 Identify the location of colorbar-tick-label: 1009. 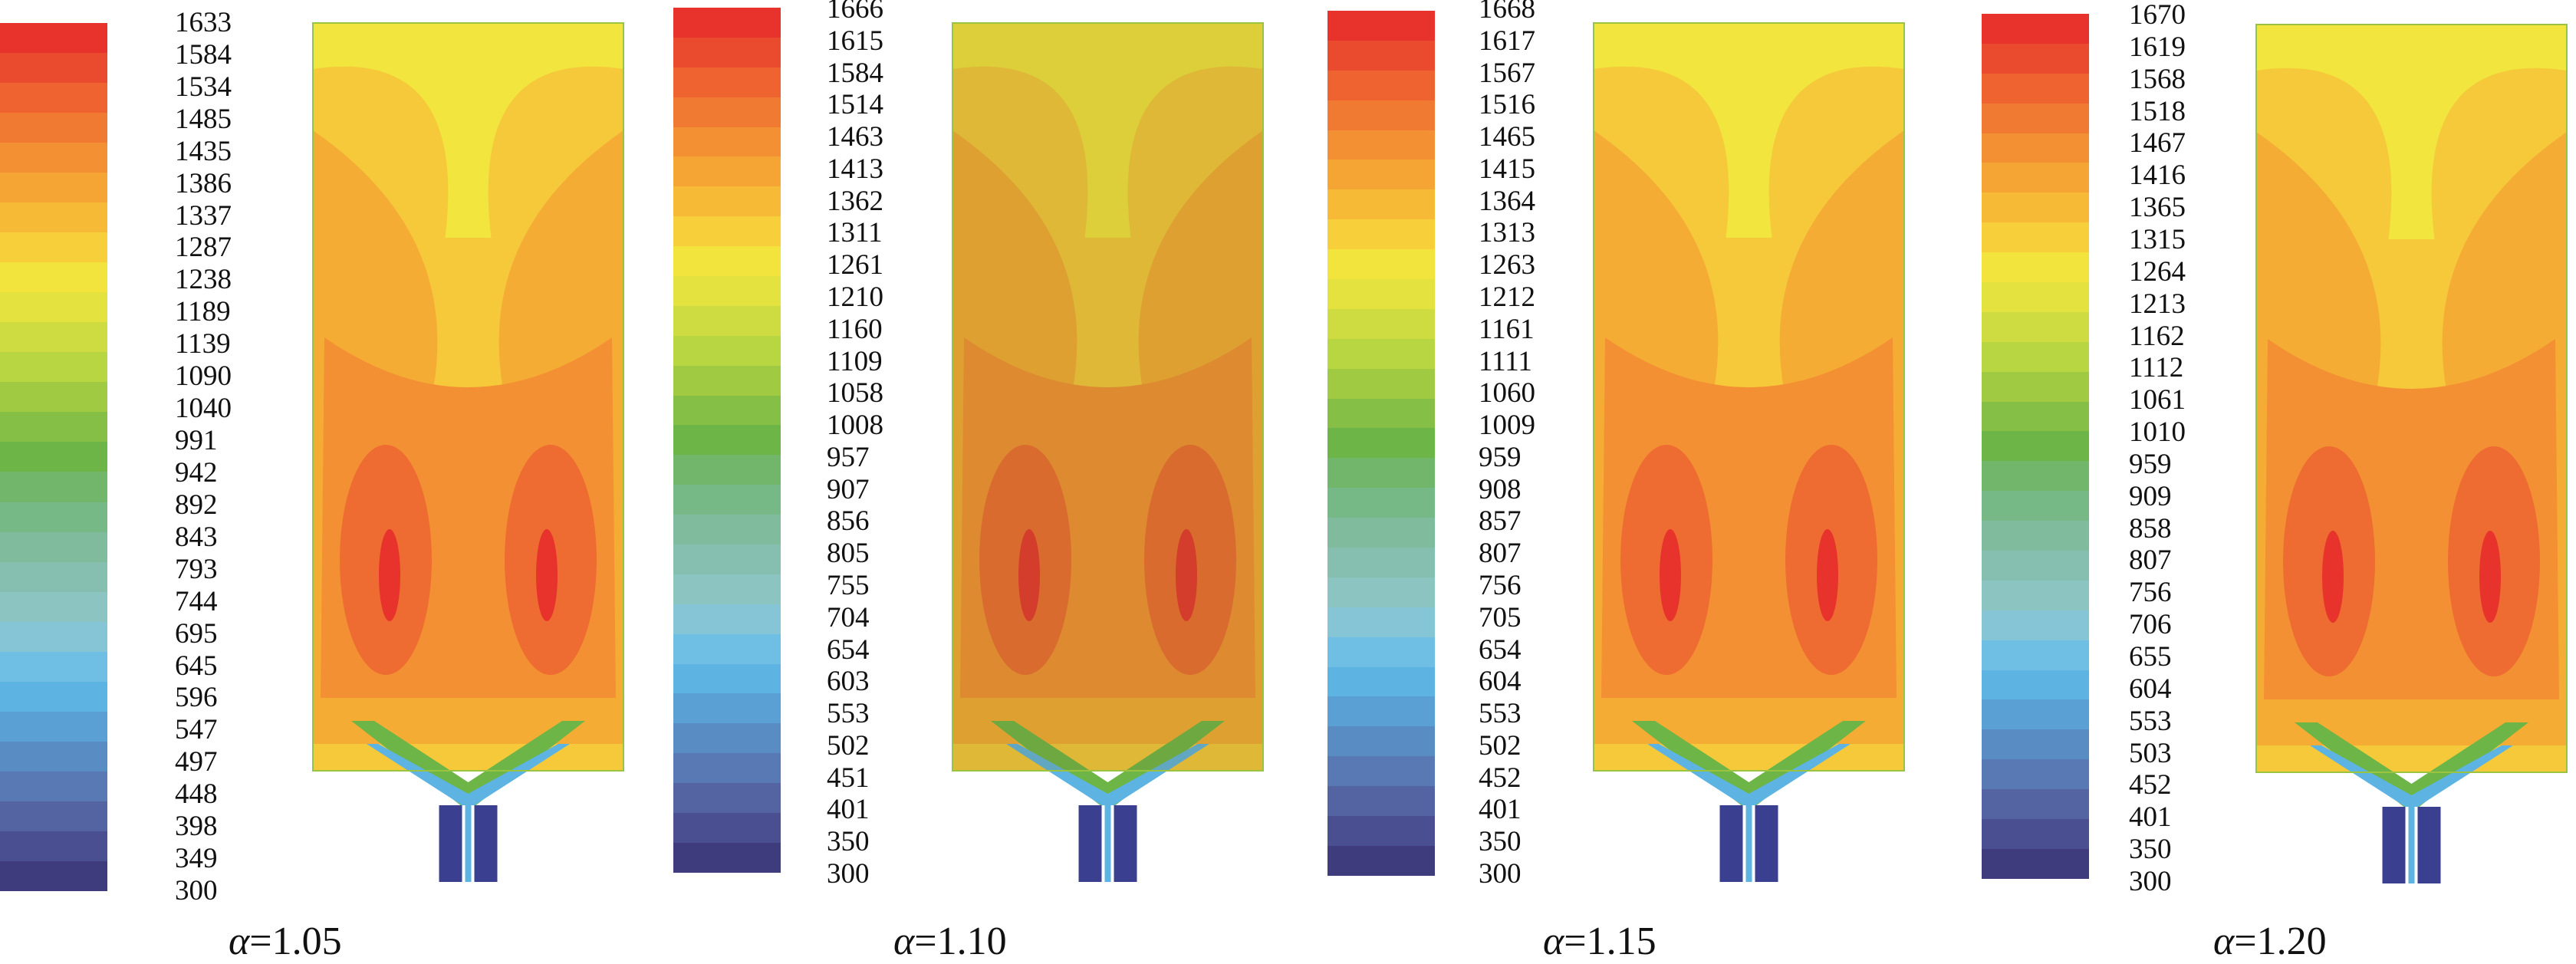
(1507, 426).